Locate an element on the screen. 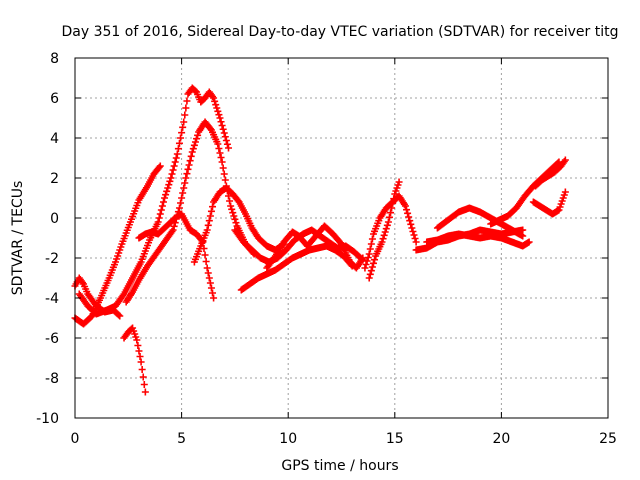 Image resolution: width=640 pixels, height=480 pixels. x-axis-label: GPS time / hours is located at coordinates (339, 466).